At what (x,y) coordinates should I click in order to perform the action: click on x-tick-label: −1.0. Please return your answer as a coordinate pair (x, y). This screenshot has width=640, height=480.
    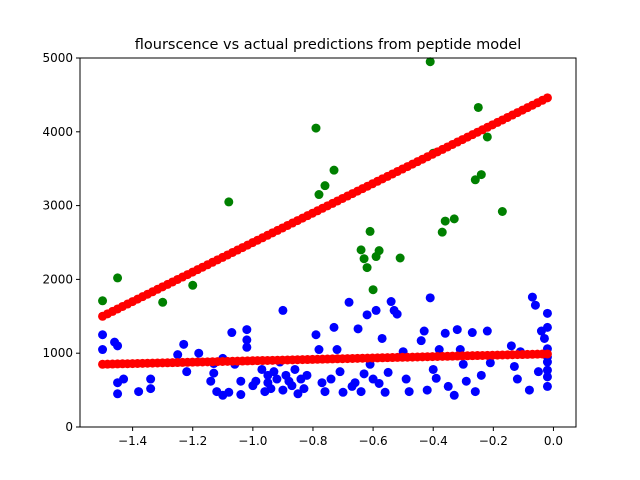
    Looking at the image, I should click on (252, 441).